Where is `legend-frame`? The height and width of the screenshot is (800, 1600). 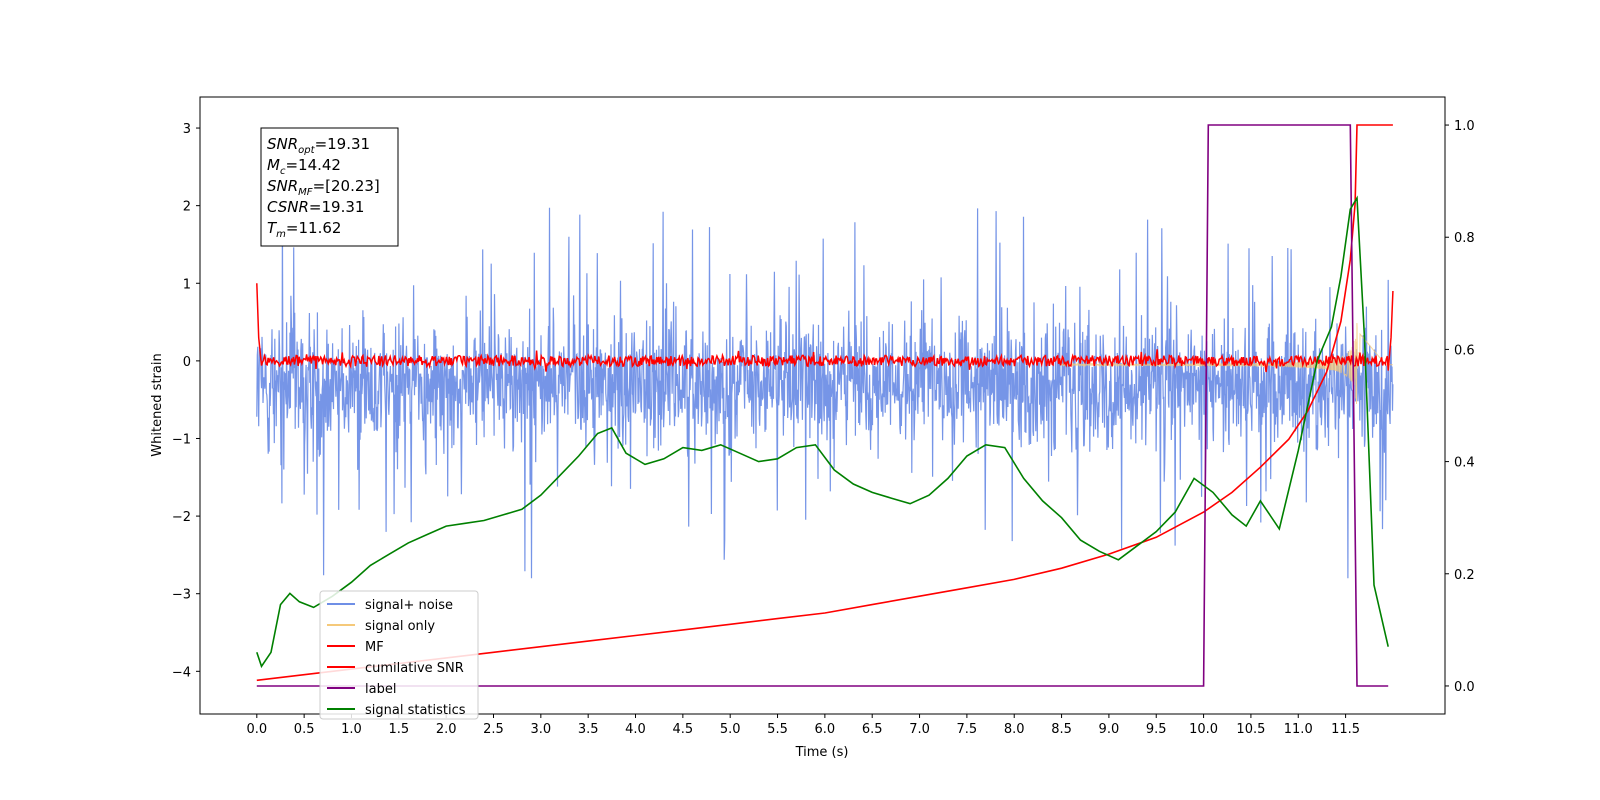
legend-frame is located at coordinates (399, 655).